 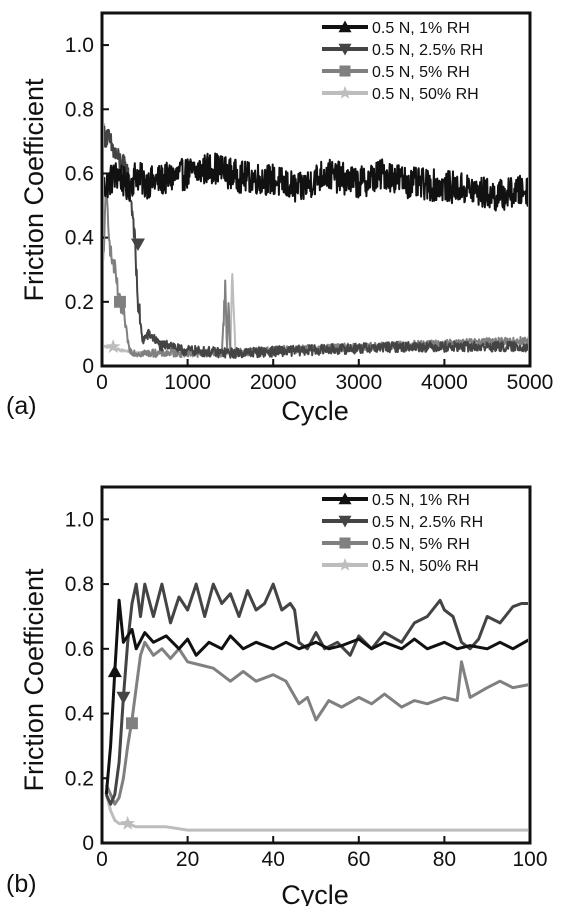 I want to click on x-tick-label: 3000, so click(x=358, y=382).